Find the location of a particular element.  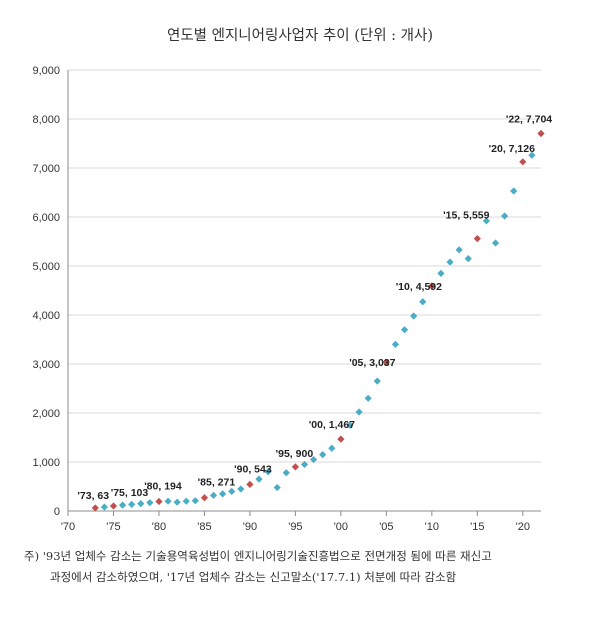

x-tick-label: '10 is located at coordinates (432, 527).